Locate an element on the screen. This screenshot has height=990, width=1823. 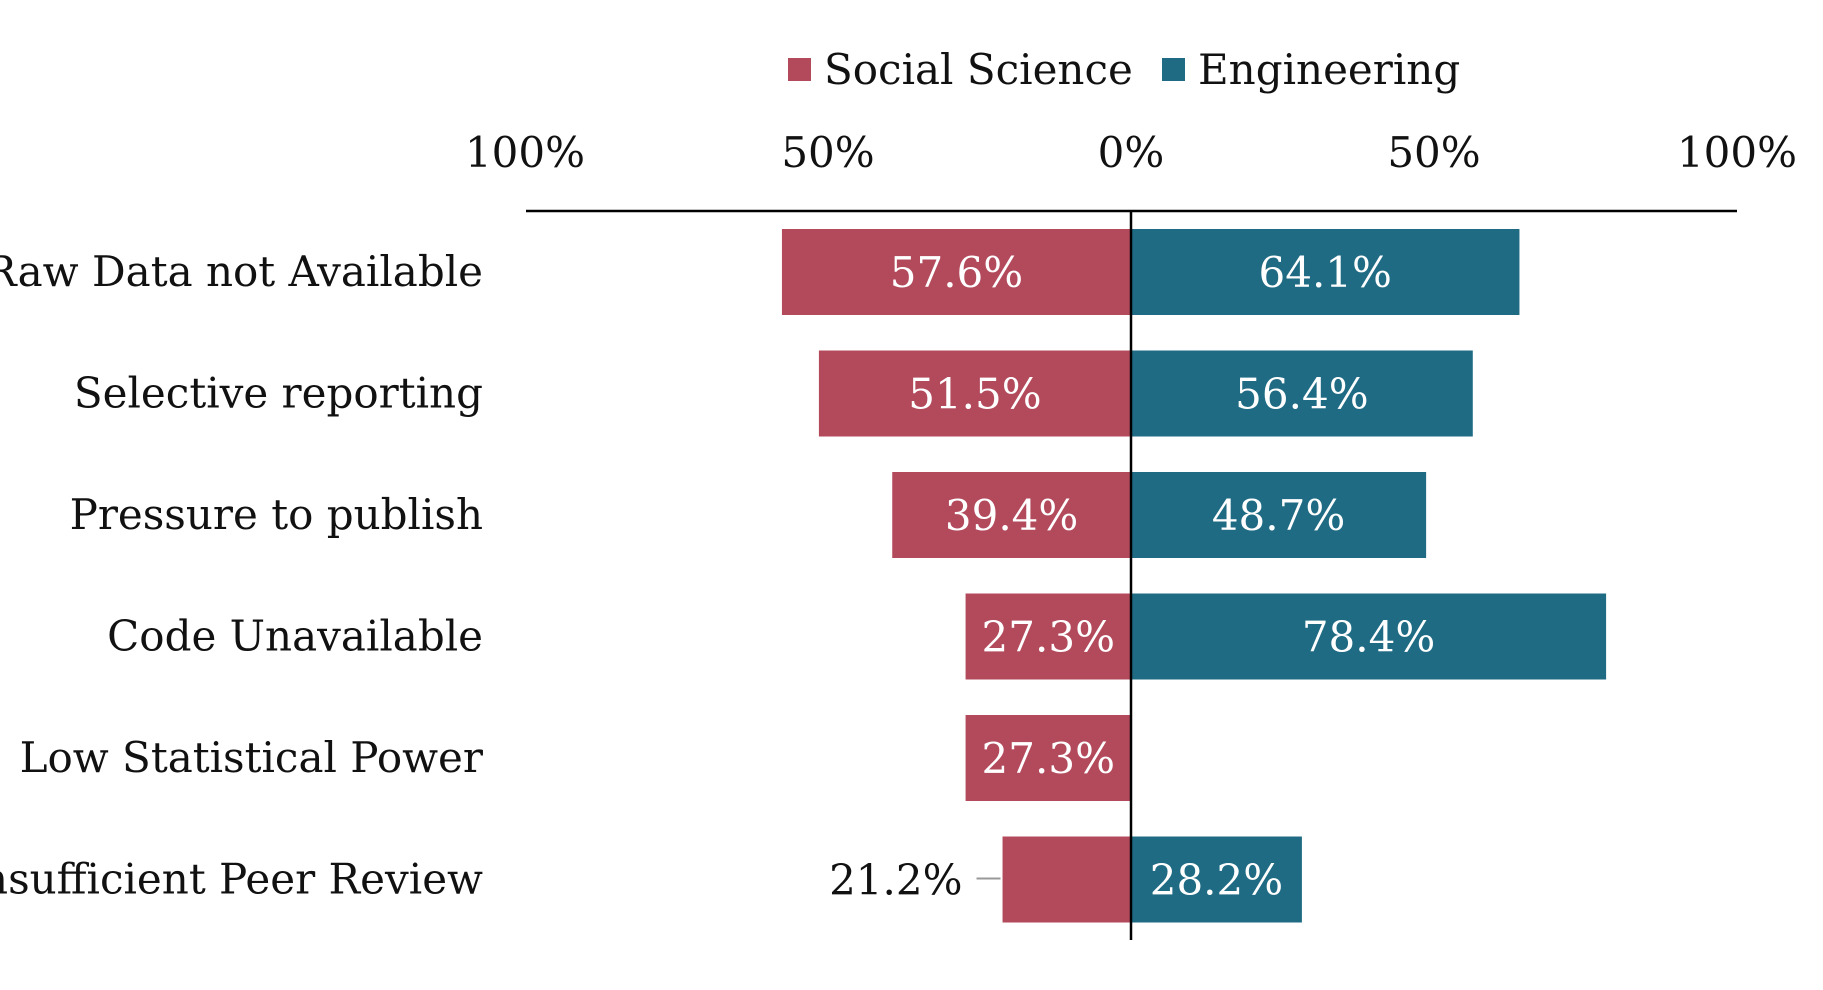
legend-label-right: Engineering is located at coordinates (1329, 69).